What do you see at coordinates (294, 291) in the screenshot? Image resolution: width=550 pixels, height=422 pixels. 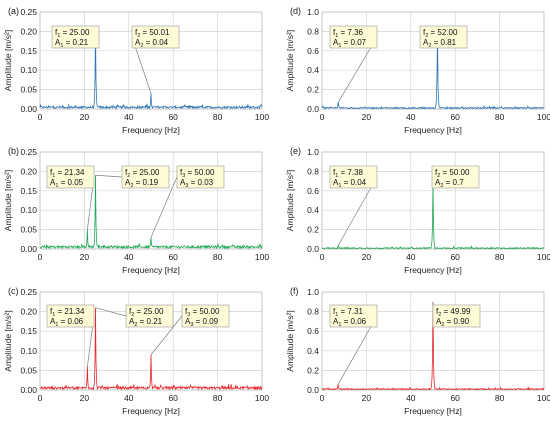 I see `panel-label: (f)` at bounding box center [294, 291].